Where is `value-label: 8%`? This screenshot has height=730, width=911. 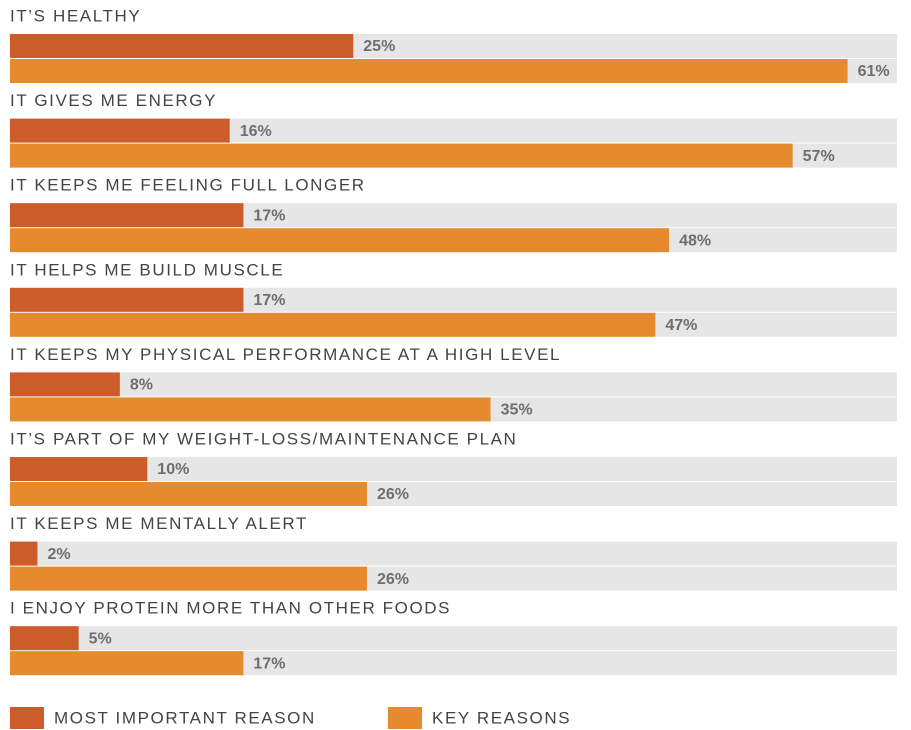 value-label: 8% is located at coordinates (141, 385).